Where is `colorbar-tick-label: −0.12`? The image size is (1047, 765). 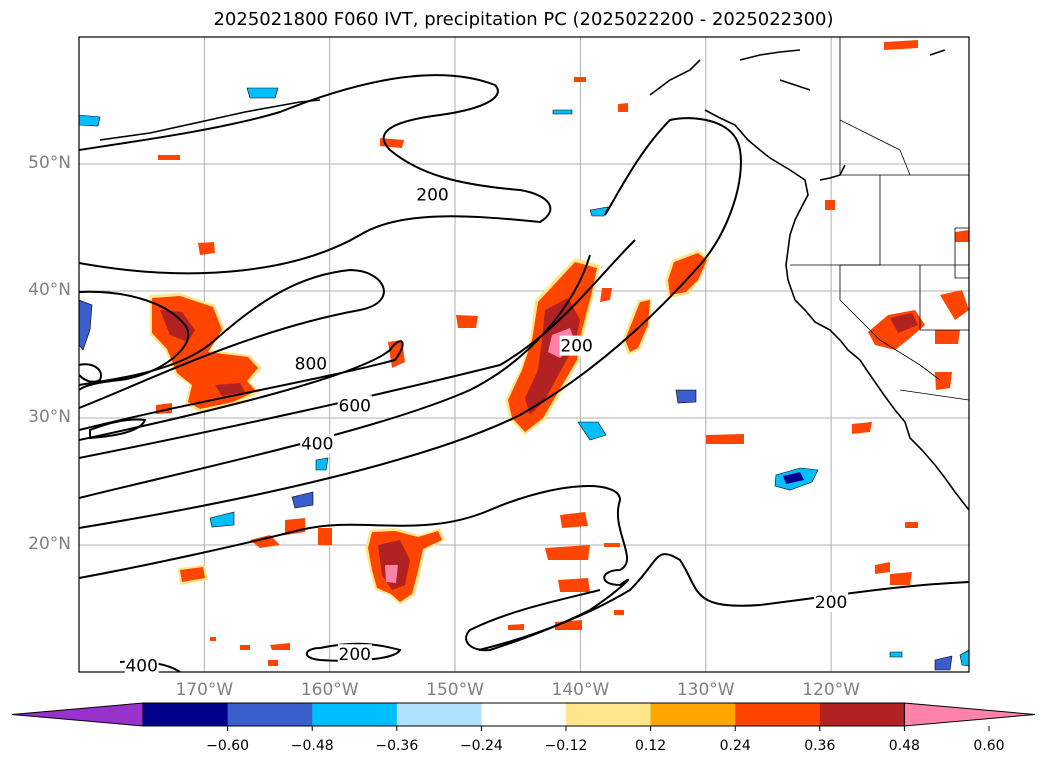
colorbar-tick-label: −0.12 is located at coordinates (566, 746).